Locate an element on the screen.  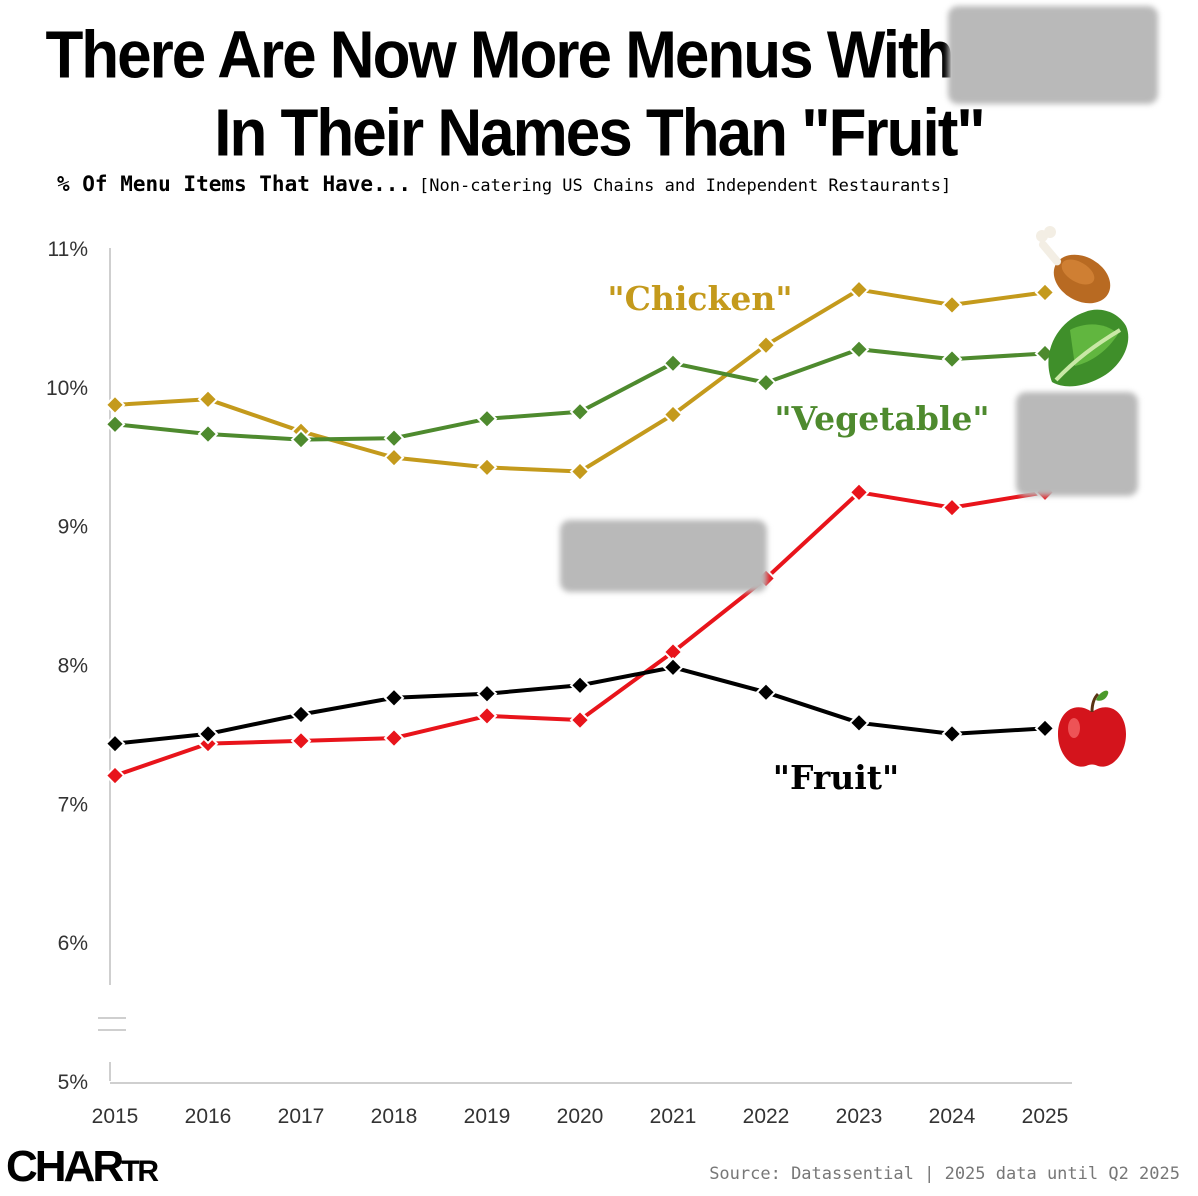
lettuce-icon is located at coordinates (1088, 348).